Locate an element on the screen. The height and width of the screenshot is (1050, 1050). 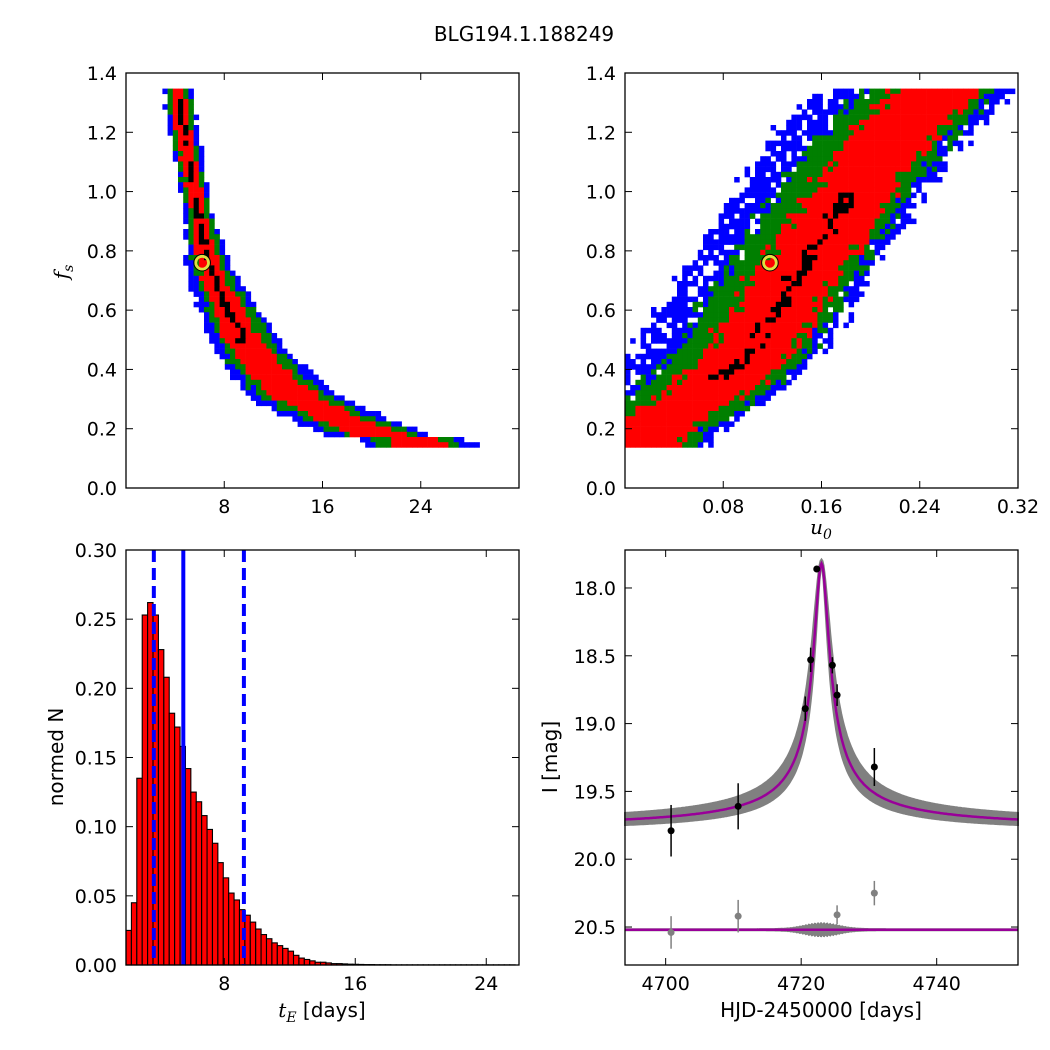
p4-xtick-label: 4740 is located at coordinates (937, 984).